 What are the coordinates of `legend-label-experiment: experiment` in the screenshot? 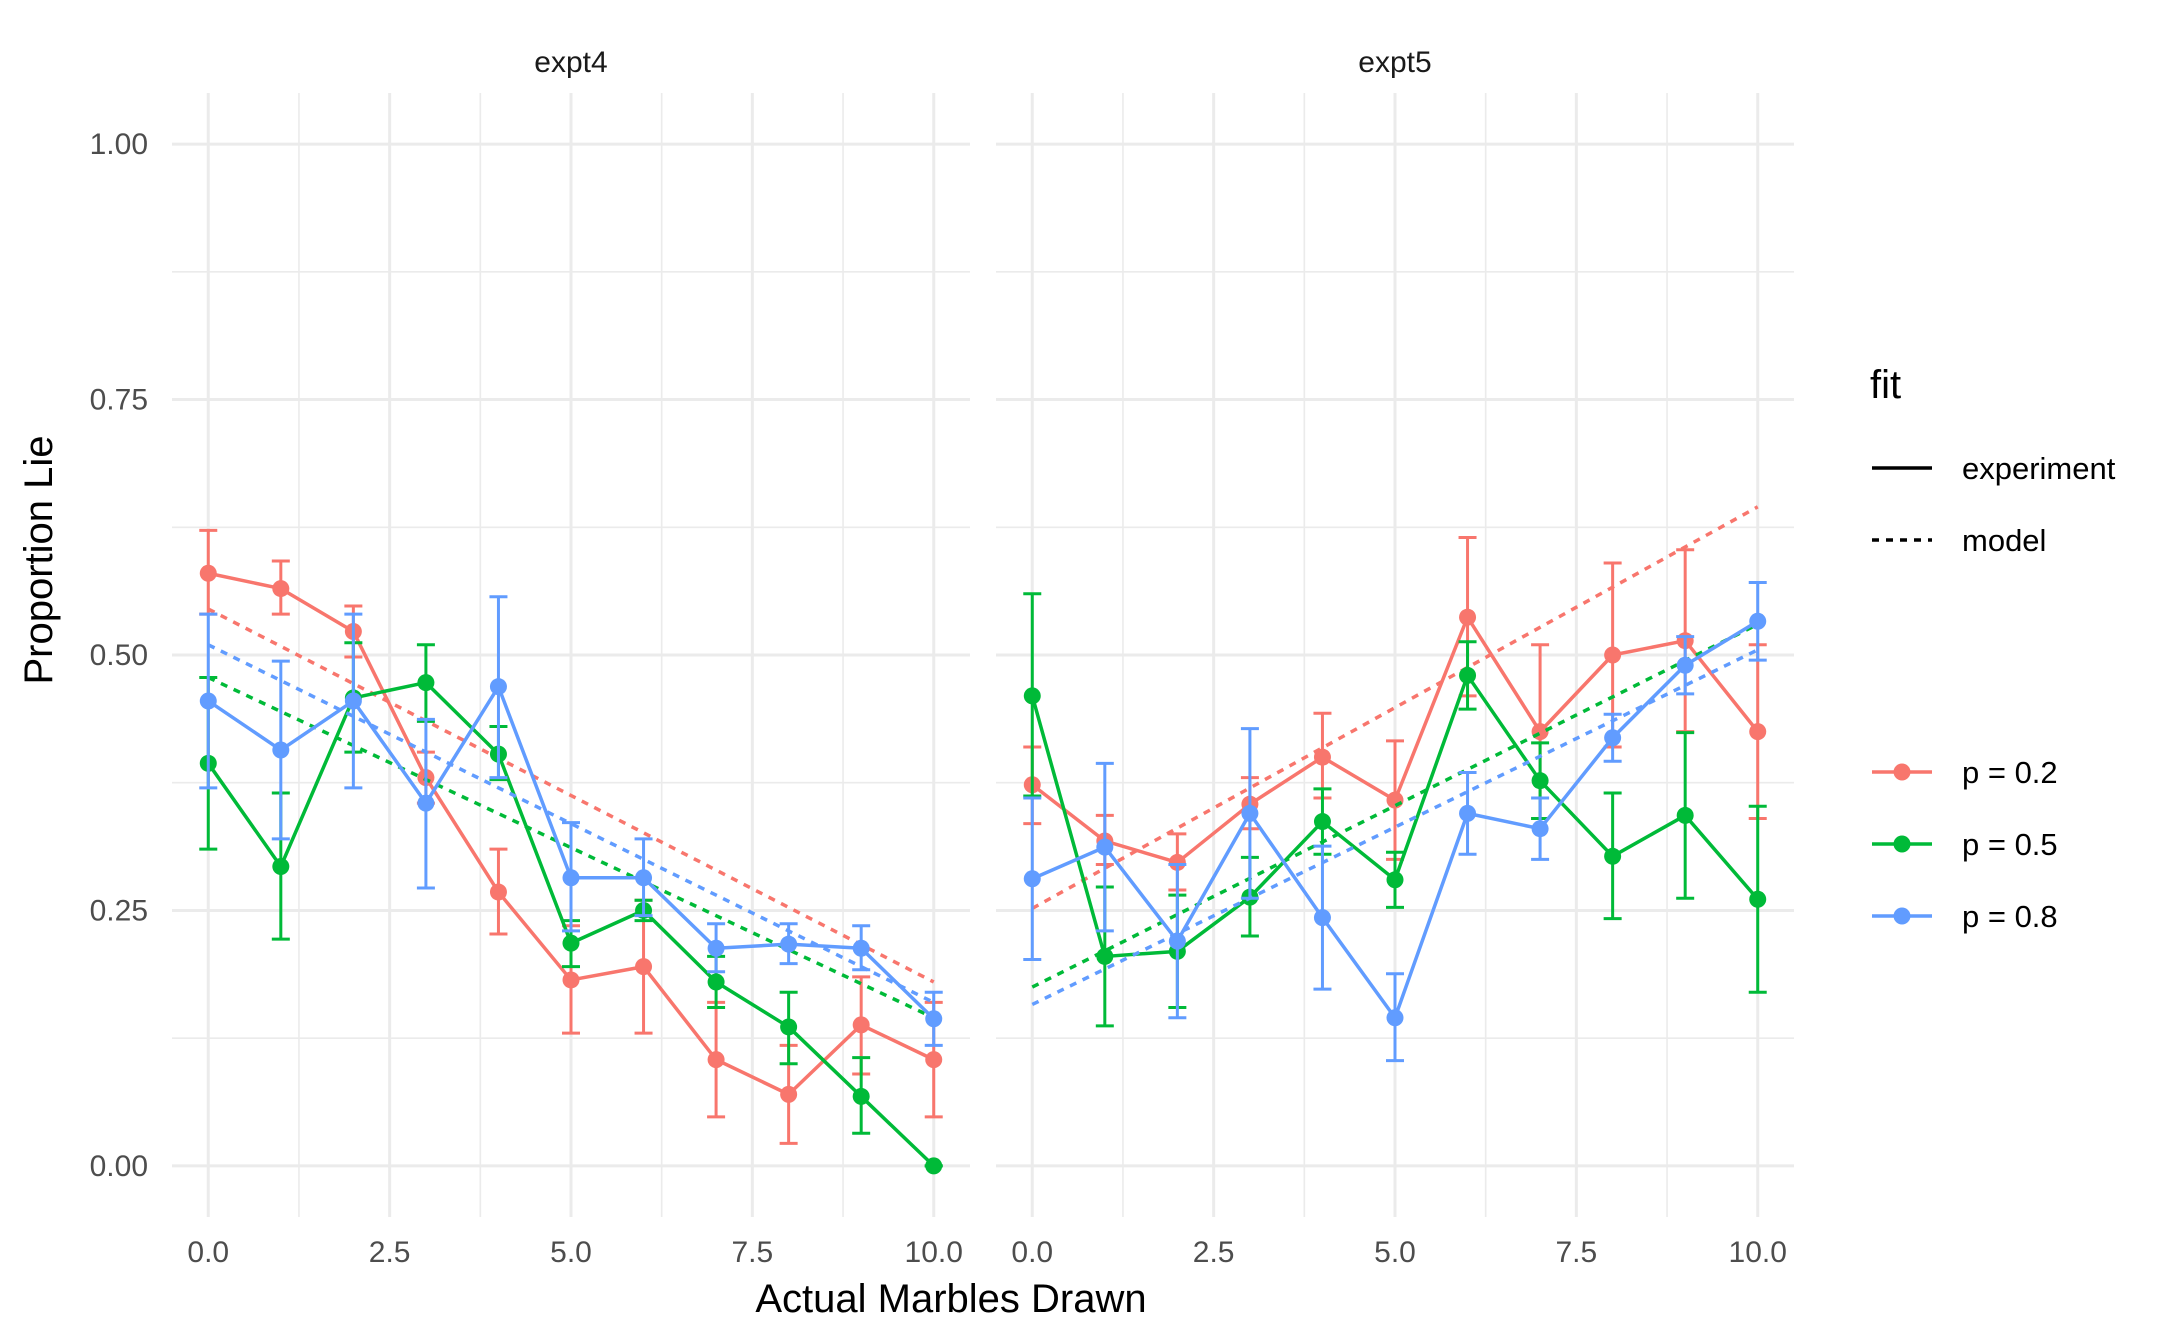 It's located at (2039, 468).